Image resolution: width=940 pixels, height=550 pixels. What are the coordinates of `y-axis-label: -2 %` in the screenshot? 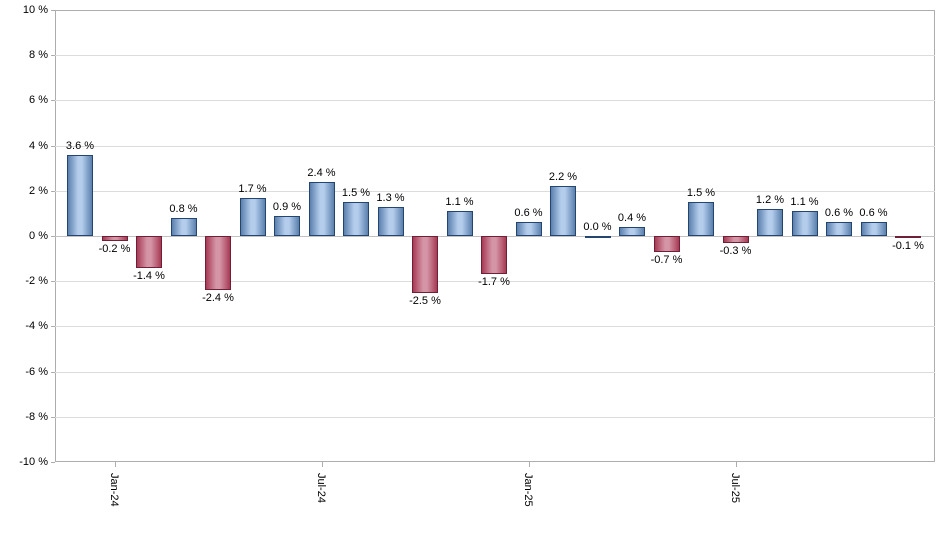 It's located at (36, 281).